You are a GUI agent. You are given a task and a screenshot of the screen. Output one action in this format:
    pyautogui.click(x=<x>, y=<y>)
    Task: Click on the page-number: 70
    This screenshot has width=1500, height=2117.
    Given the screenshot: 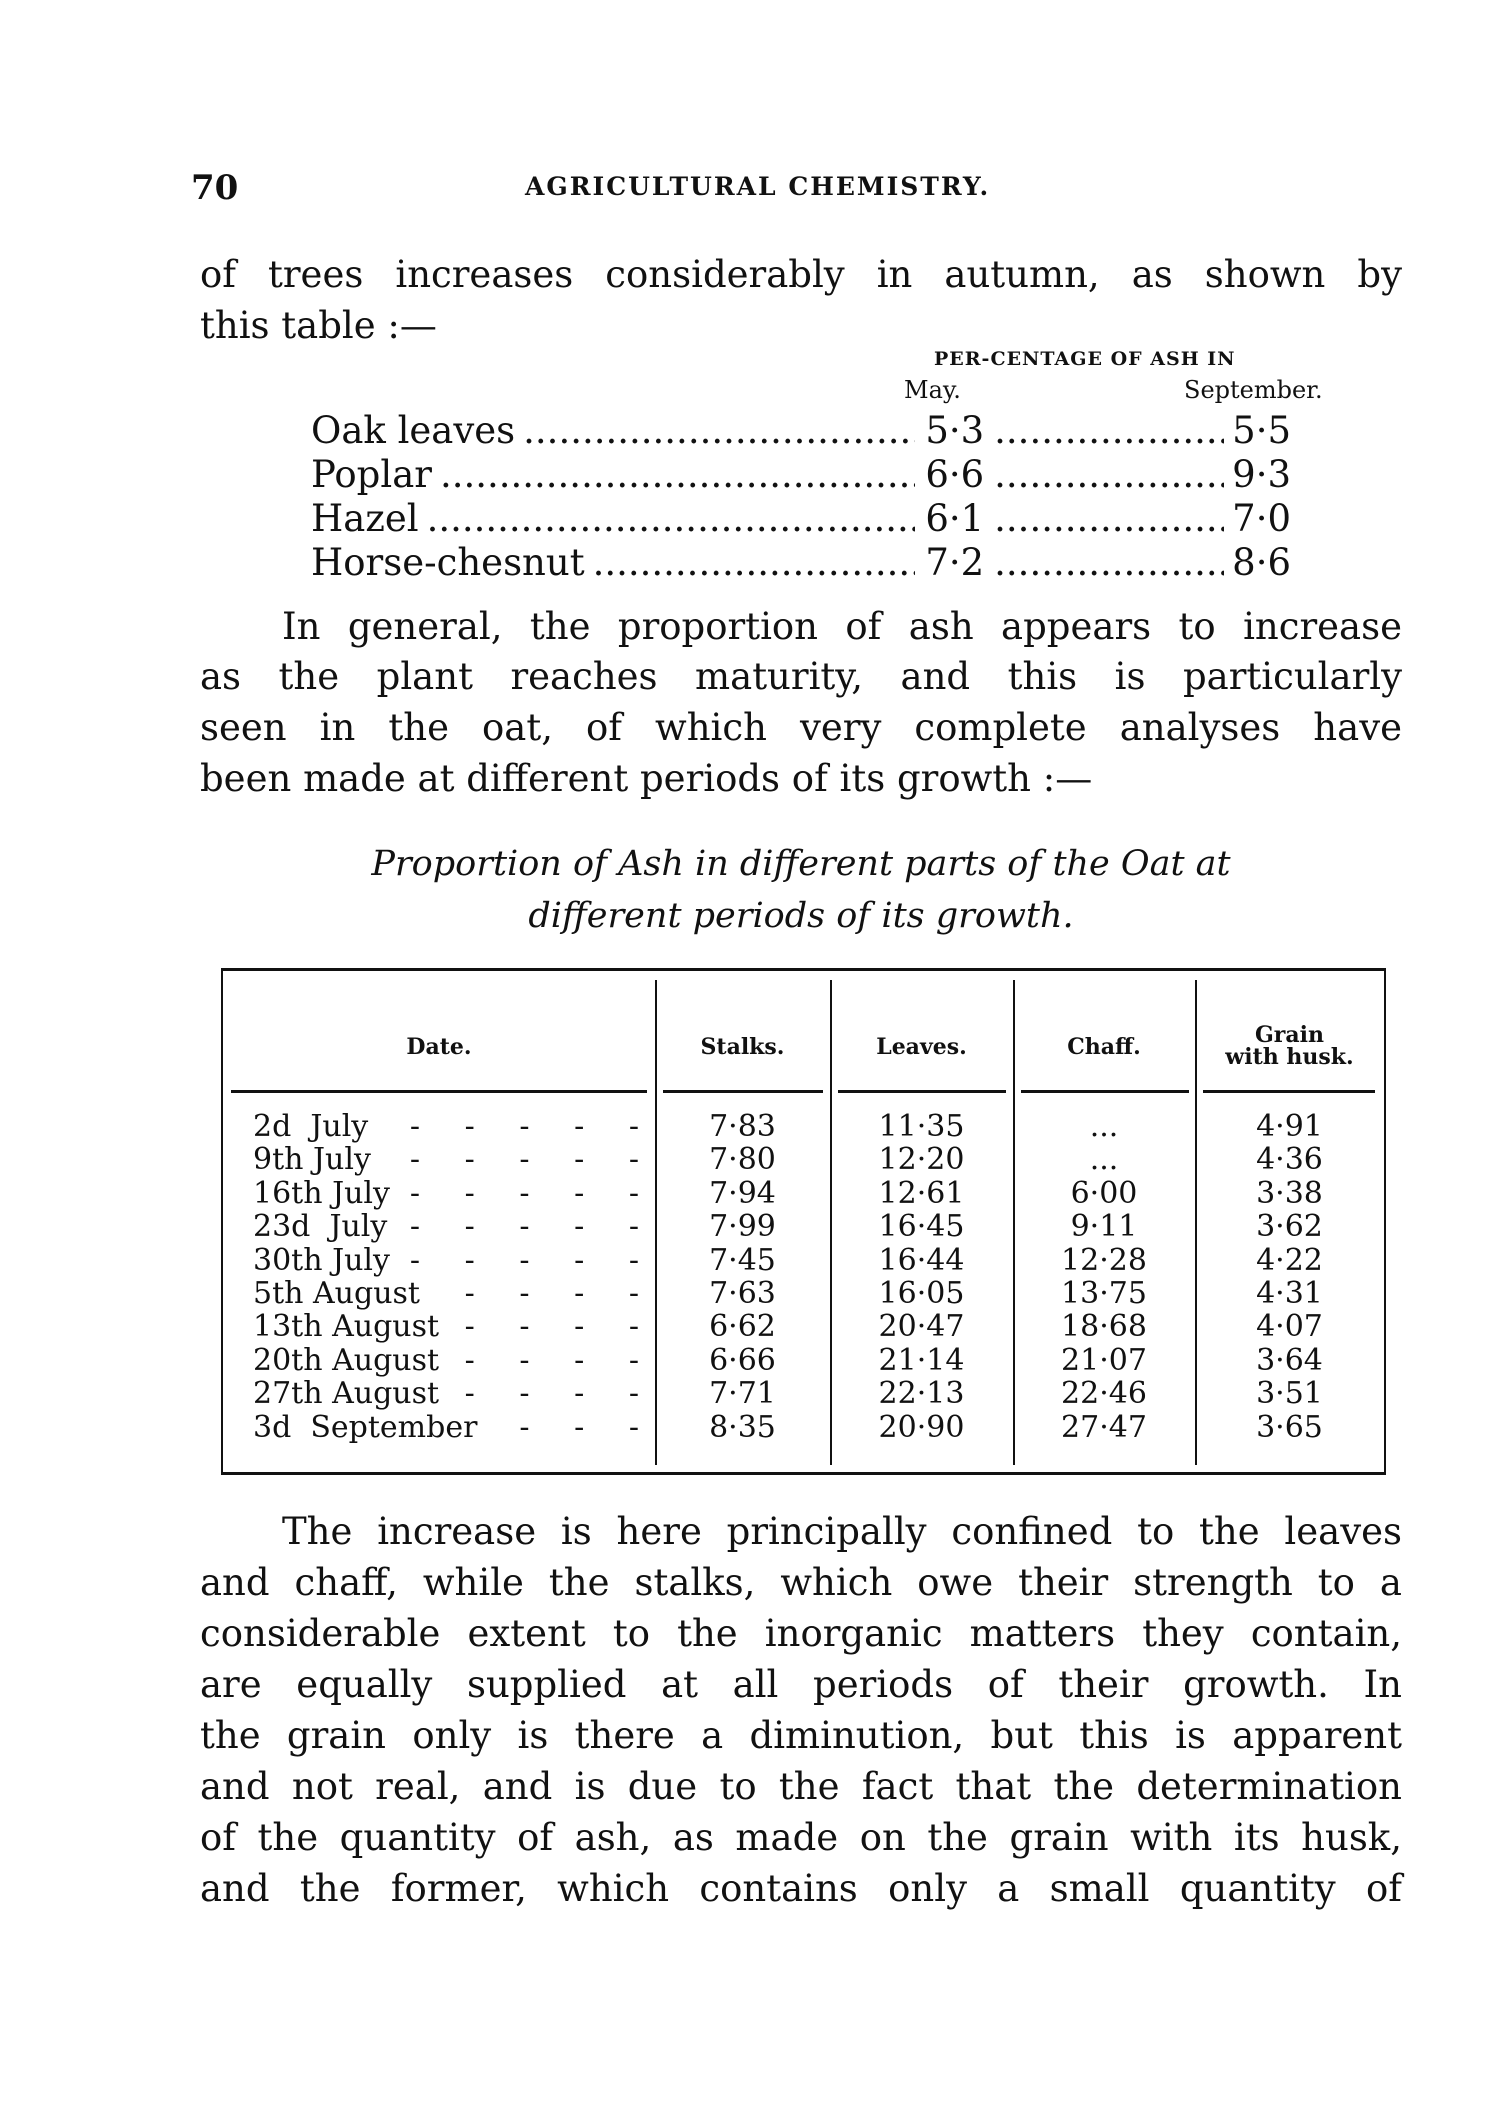 What is the action you would take?
    pyautogui.click(x=215, y=188)
    